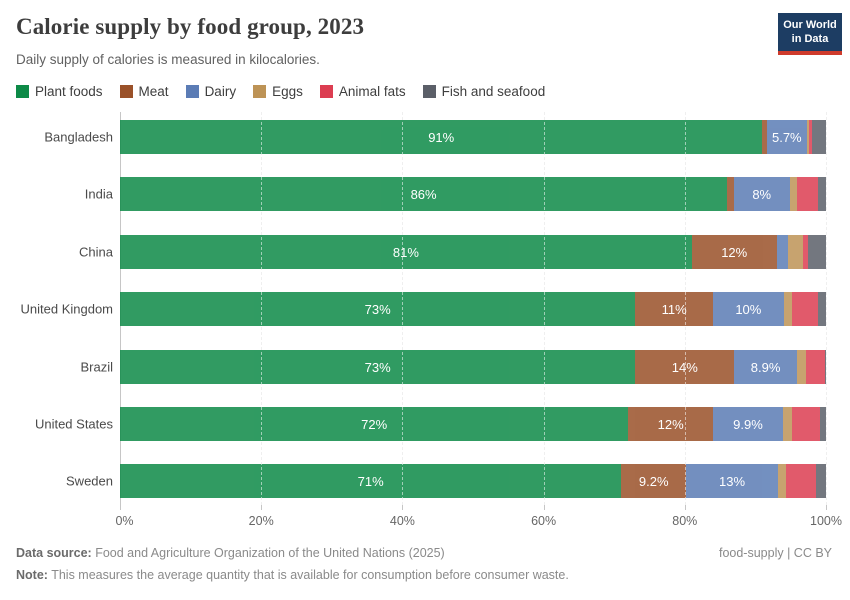 Image resolution: width=850 pixels, height=600 pixels. I want to click on bar-segment-dairy, so click(782, 252).